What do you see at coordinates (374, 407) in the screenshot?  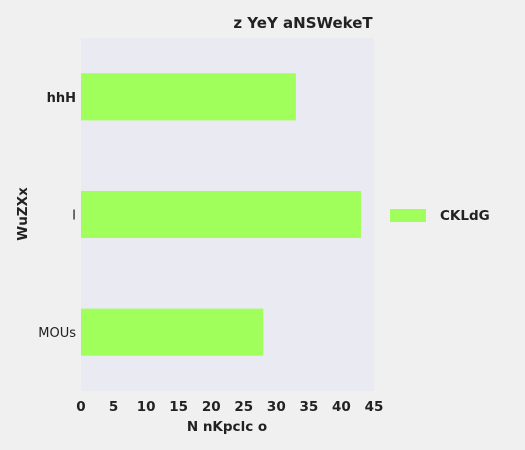 I see `x-tick-45: 45` at bounding box center [374, 407].